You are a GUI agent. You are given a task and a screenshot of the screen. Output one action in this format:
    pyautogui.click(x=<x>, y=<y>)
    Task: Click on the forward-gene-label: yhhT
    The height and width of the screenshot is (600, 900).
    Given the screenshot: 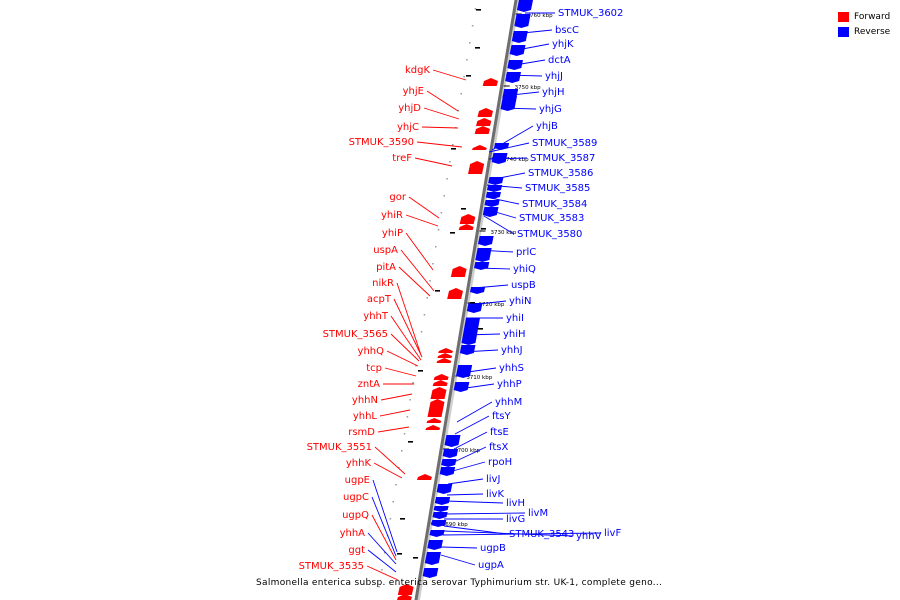 What is the action you would take?
    pyautogui.click(x=376, y=316)
    